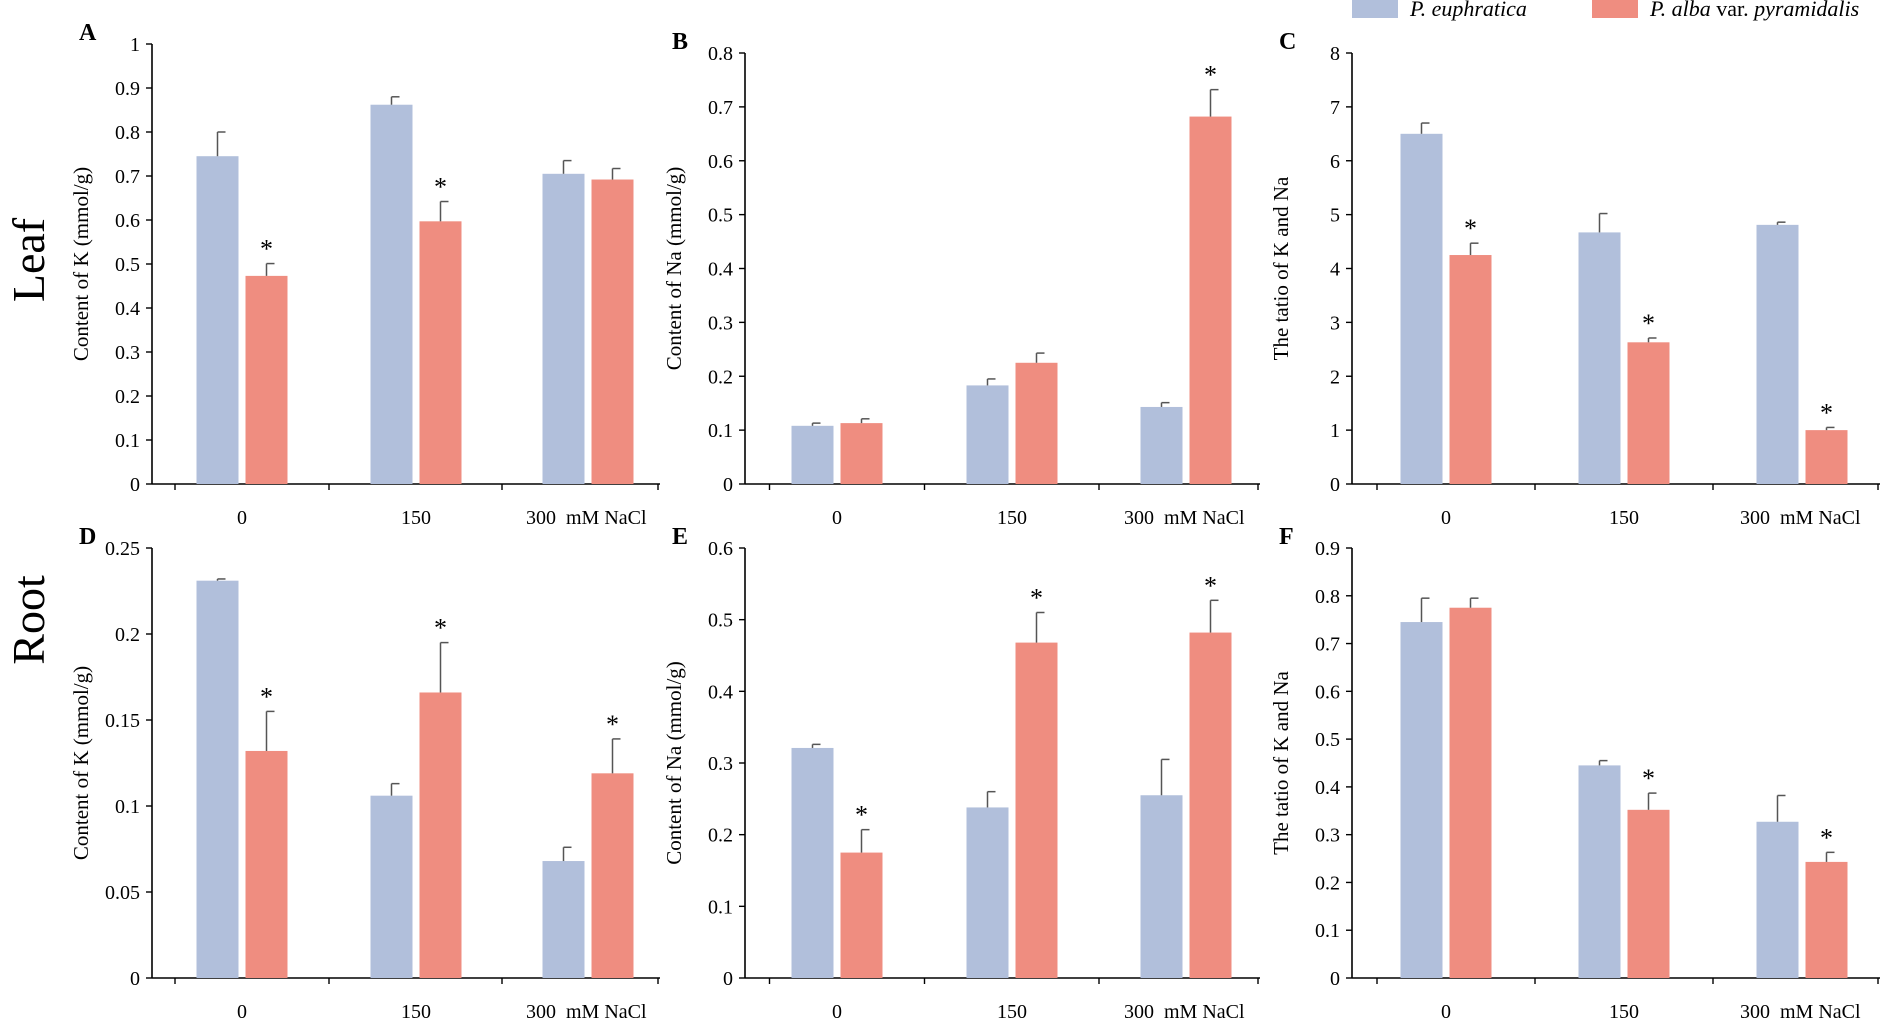  I want to click on bar-a-s1-c0, so click(266, 379).